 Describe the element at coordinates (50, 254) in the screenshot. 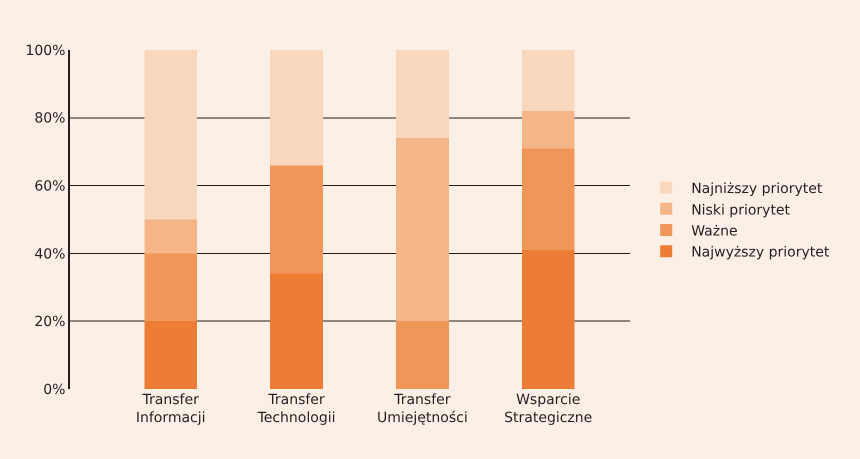

I see `y-tick-label: 40%` at that location.